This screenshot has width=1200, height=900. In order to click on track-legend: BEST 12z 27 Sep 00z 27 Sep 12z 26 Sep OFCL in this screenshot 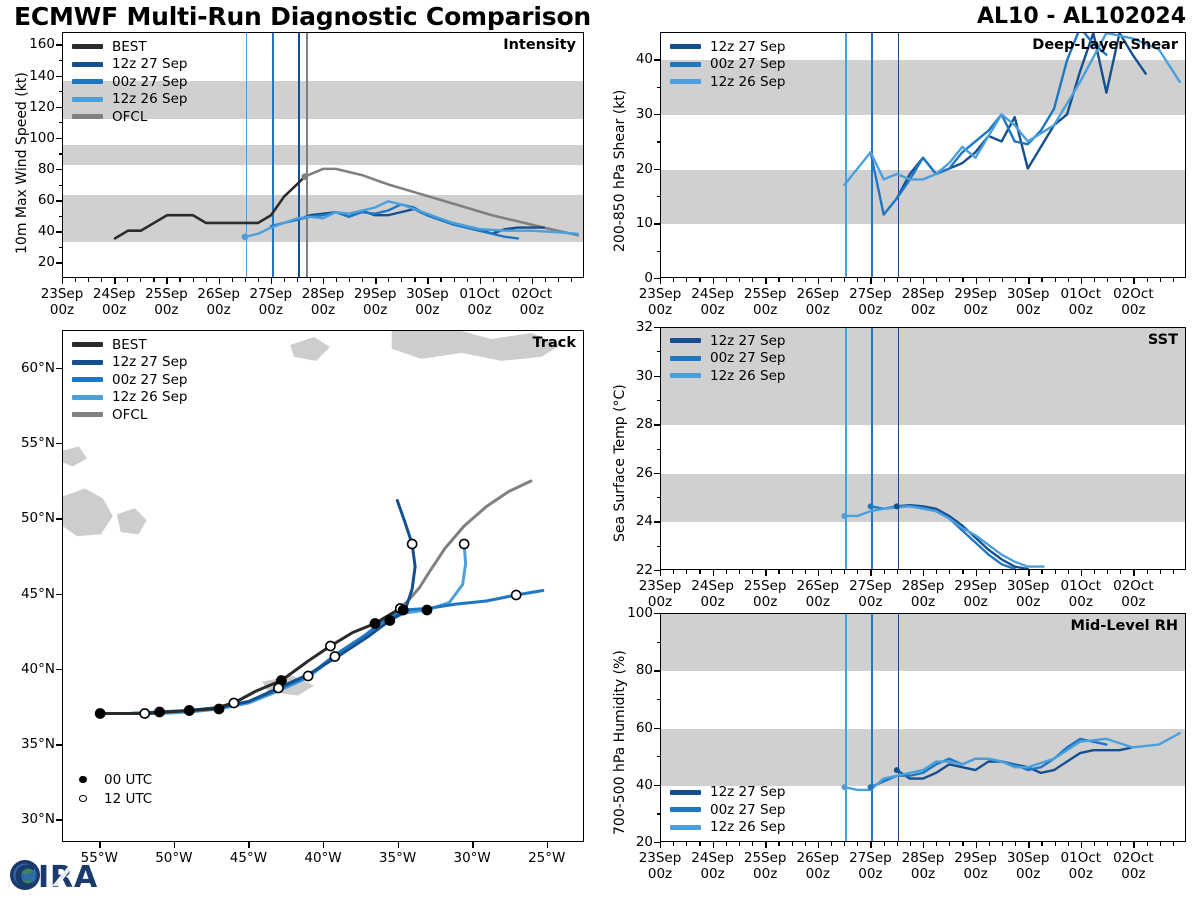, I will do `click(129, 380)`.